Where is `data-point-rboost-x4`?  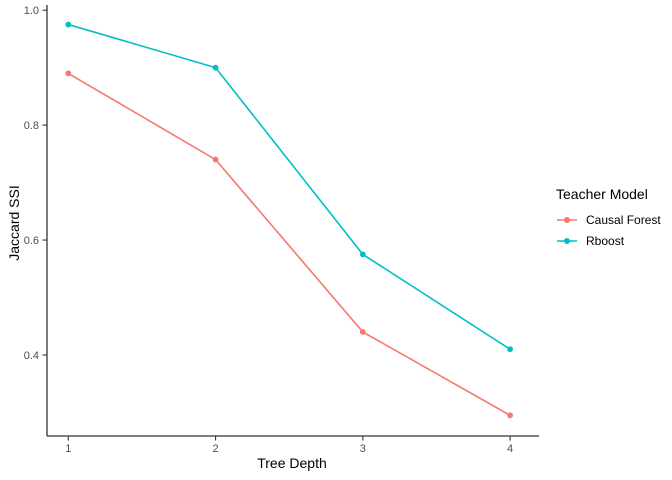
data-point-rboost-x4 is located at coordinates (510, 349).